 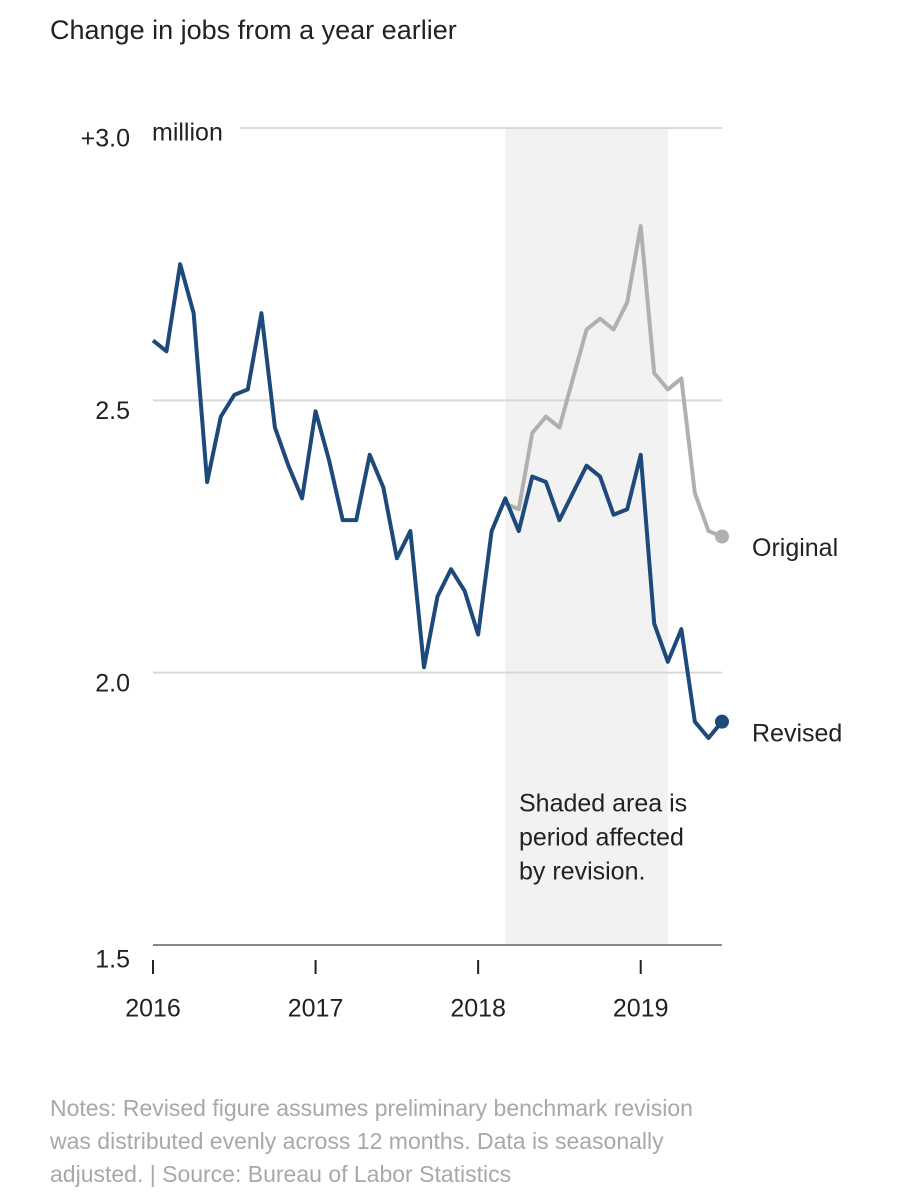 I want to click on y-tick-label: 1.5, so click(x=112, y=960).